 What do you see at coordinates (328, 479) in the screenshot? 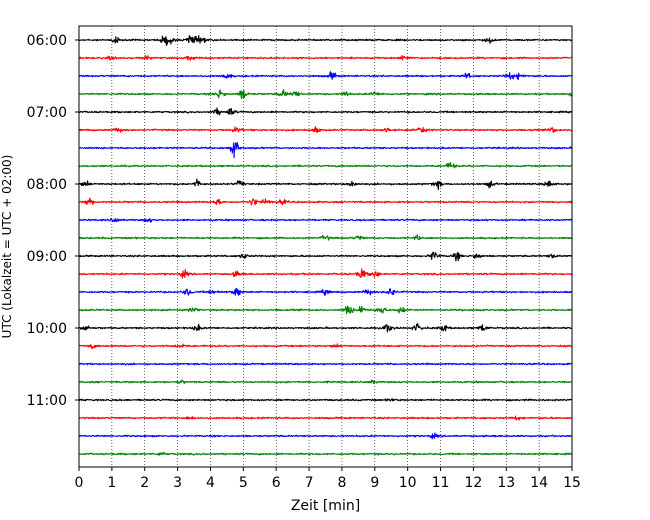
I see `x-axis-ticks: 0 1 2 3 4 5 6 7 8 9 10 11 12 13 14 15` at bounding box center [328, 479].